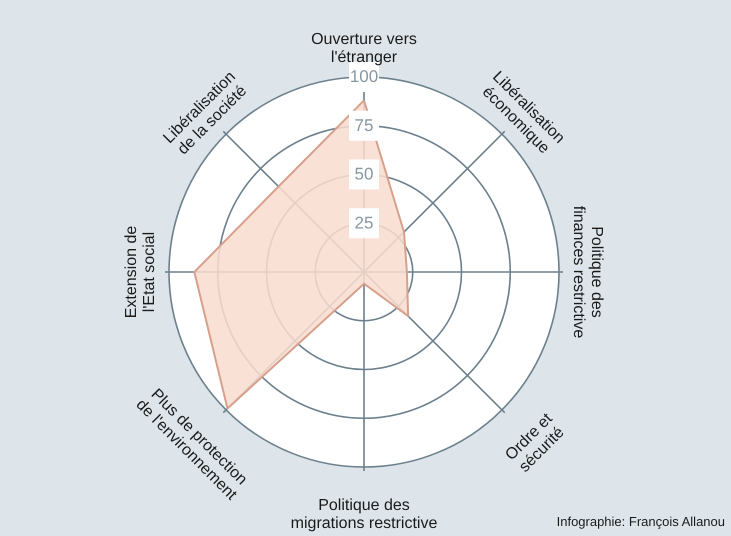 The image size is (731, 536). Describe the element at coordinates (140, 272) in the screenshot. I see `spoke-label: Extension de l'Etat social` at that location.